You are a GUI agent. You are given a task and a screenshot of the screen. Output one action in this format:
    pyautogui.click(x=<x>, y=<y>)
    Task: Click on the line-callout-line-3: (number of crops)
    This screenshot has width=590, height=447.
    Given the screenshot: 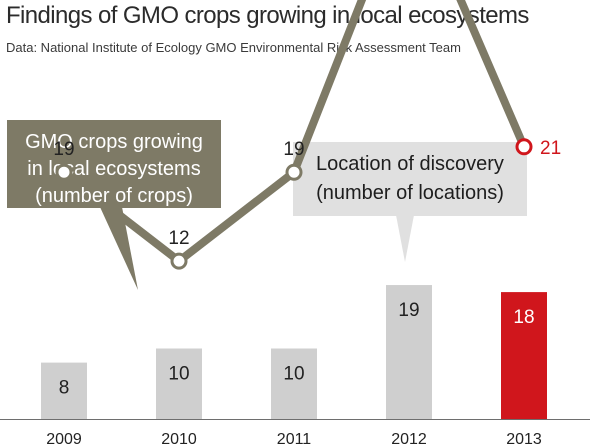 What is the action you would take?
    pyautogui.click(x=114, y=196)
    